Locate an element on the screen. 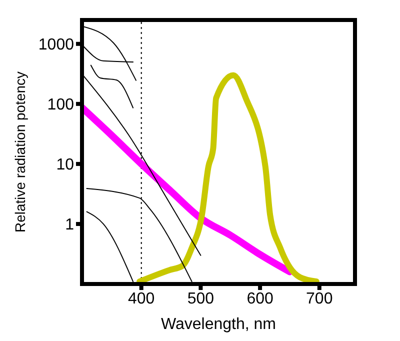 The height and width of the screenshot is (341, 400). x-tick-label: 600 is located at coordinates (260, 299).